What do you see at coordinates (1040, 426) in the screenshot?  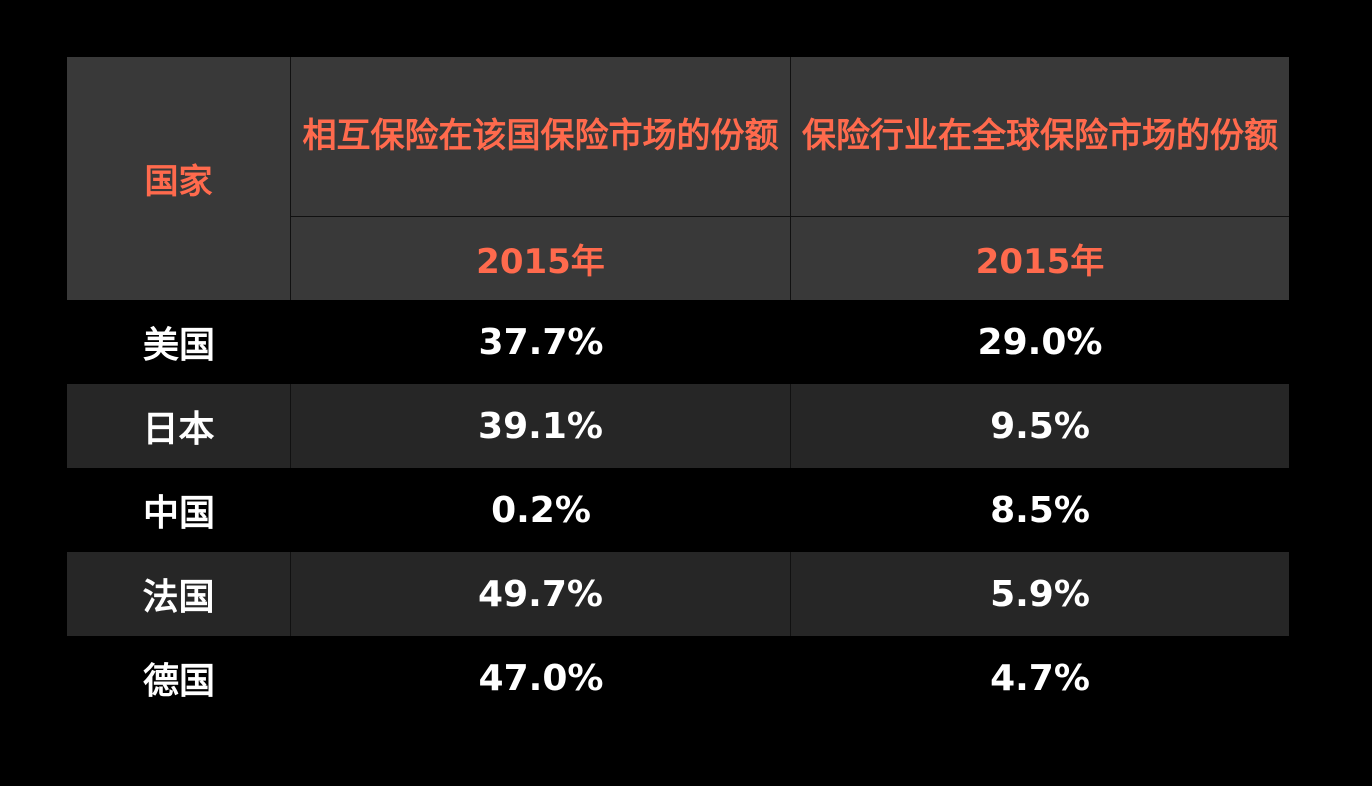 I see `row-value-col2-cell: 9.5%` at bounding box center [1040, 426].